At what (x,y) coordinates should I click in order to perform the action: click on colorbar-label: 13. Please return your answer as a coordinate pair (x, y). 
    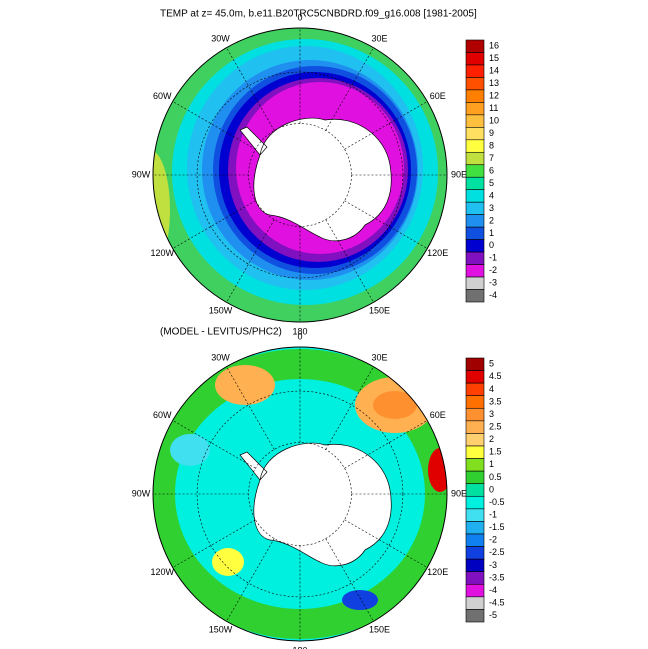
    Looking at the image, I should click on (494, 83).